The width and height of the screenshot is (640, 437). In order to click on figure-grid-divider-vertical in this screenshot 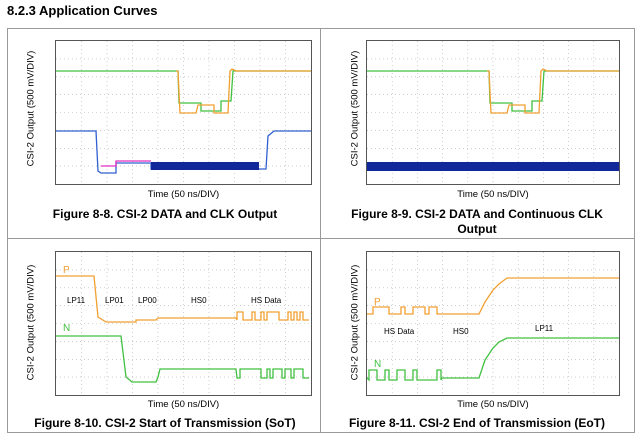, I will do `click(320, 230)`.